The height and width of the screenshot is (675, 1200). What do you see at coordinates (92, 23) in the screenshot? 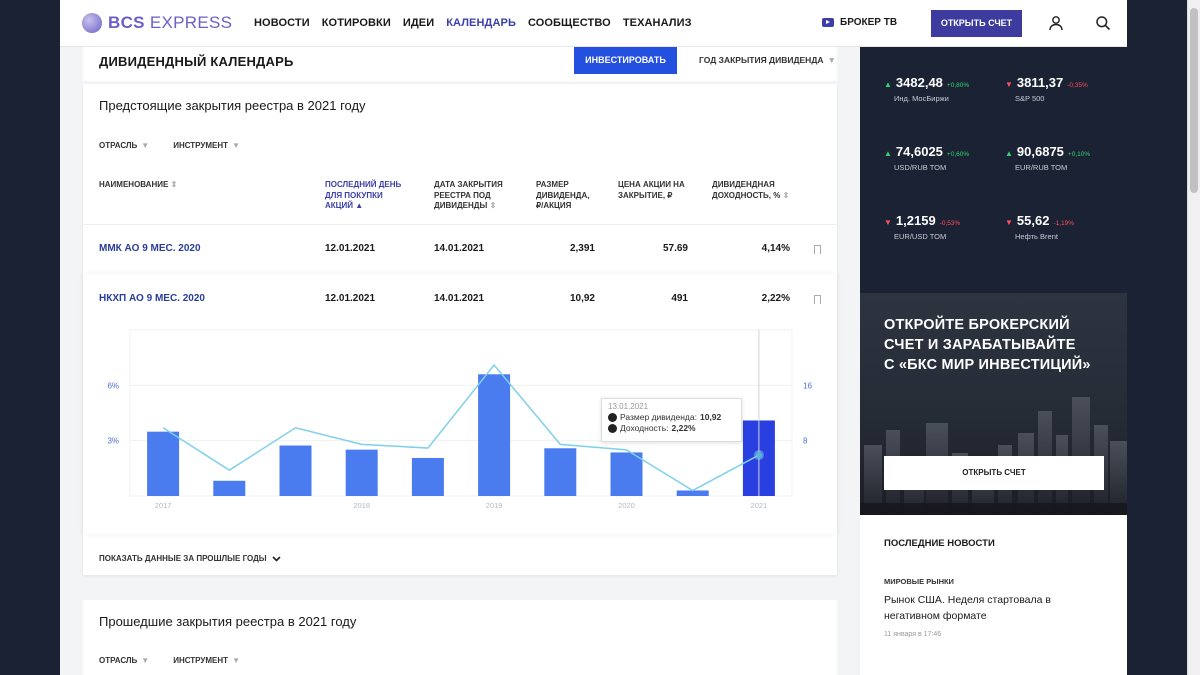
I see `logo-mark-icon` at bounding box center [92, 23].